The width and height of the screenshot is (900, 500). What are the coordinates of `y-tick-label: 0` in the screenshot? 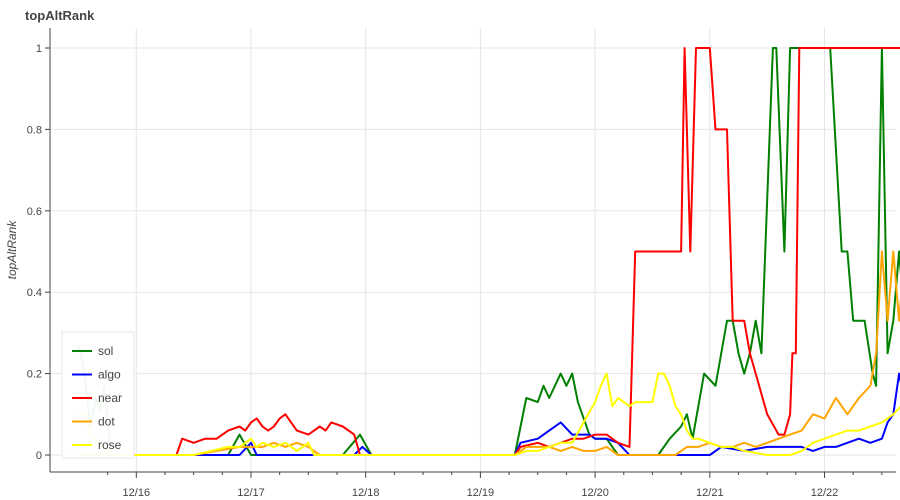 It's located at (39, 456).